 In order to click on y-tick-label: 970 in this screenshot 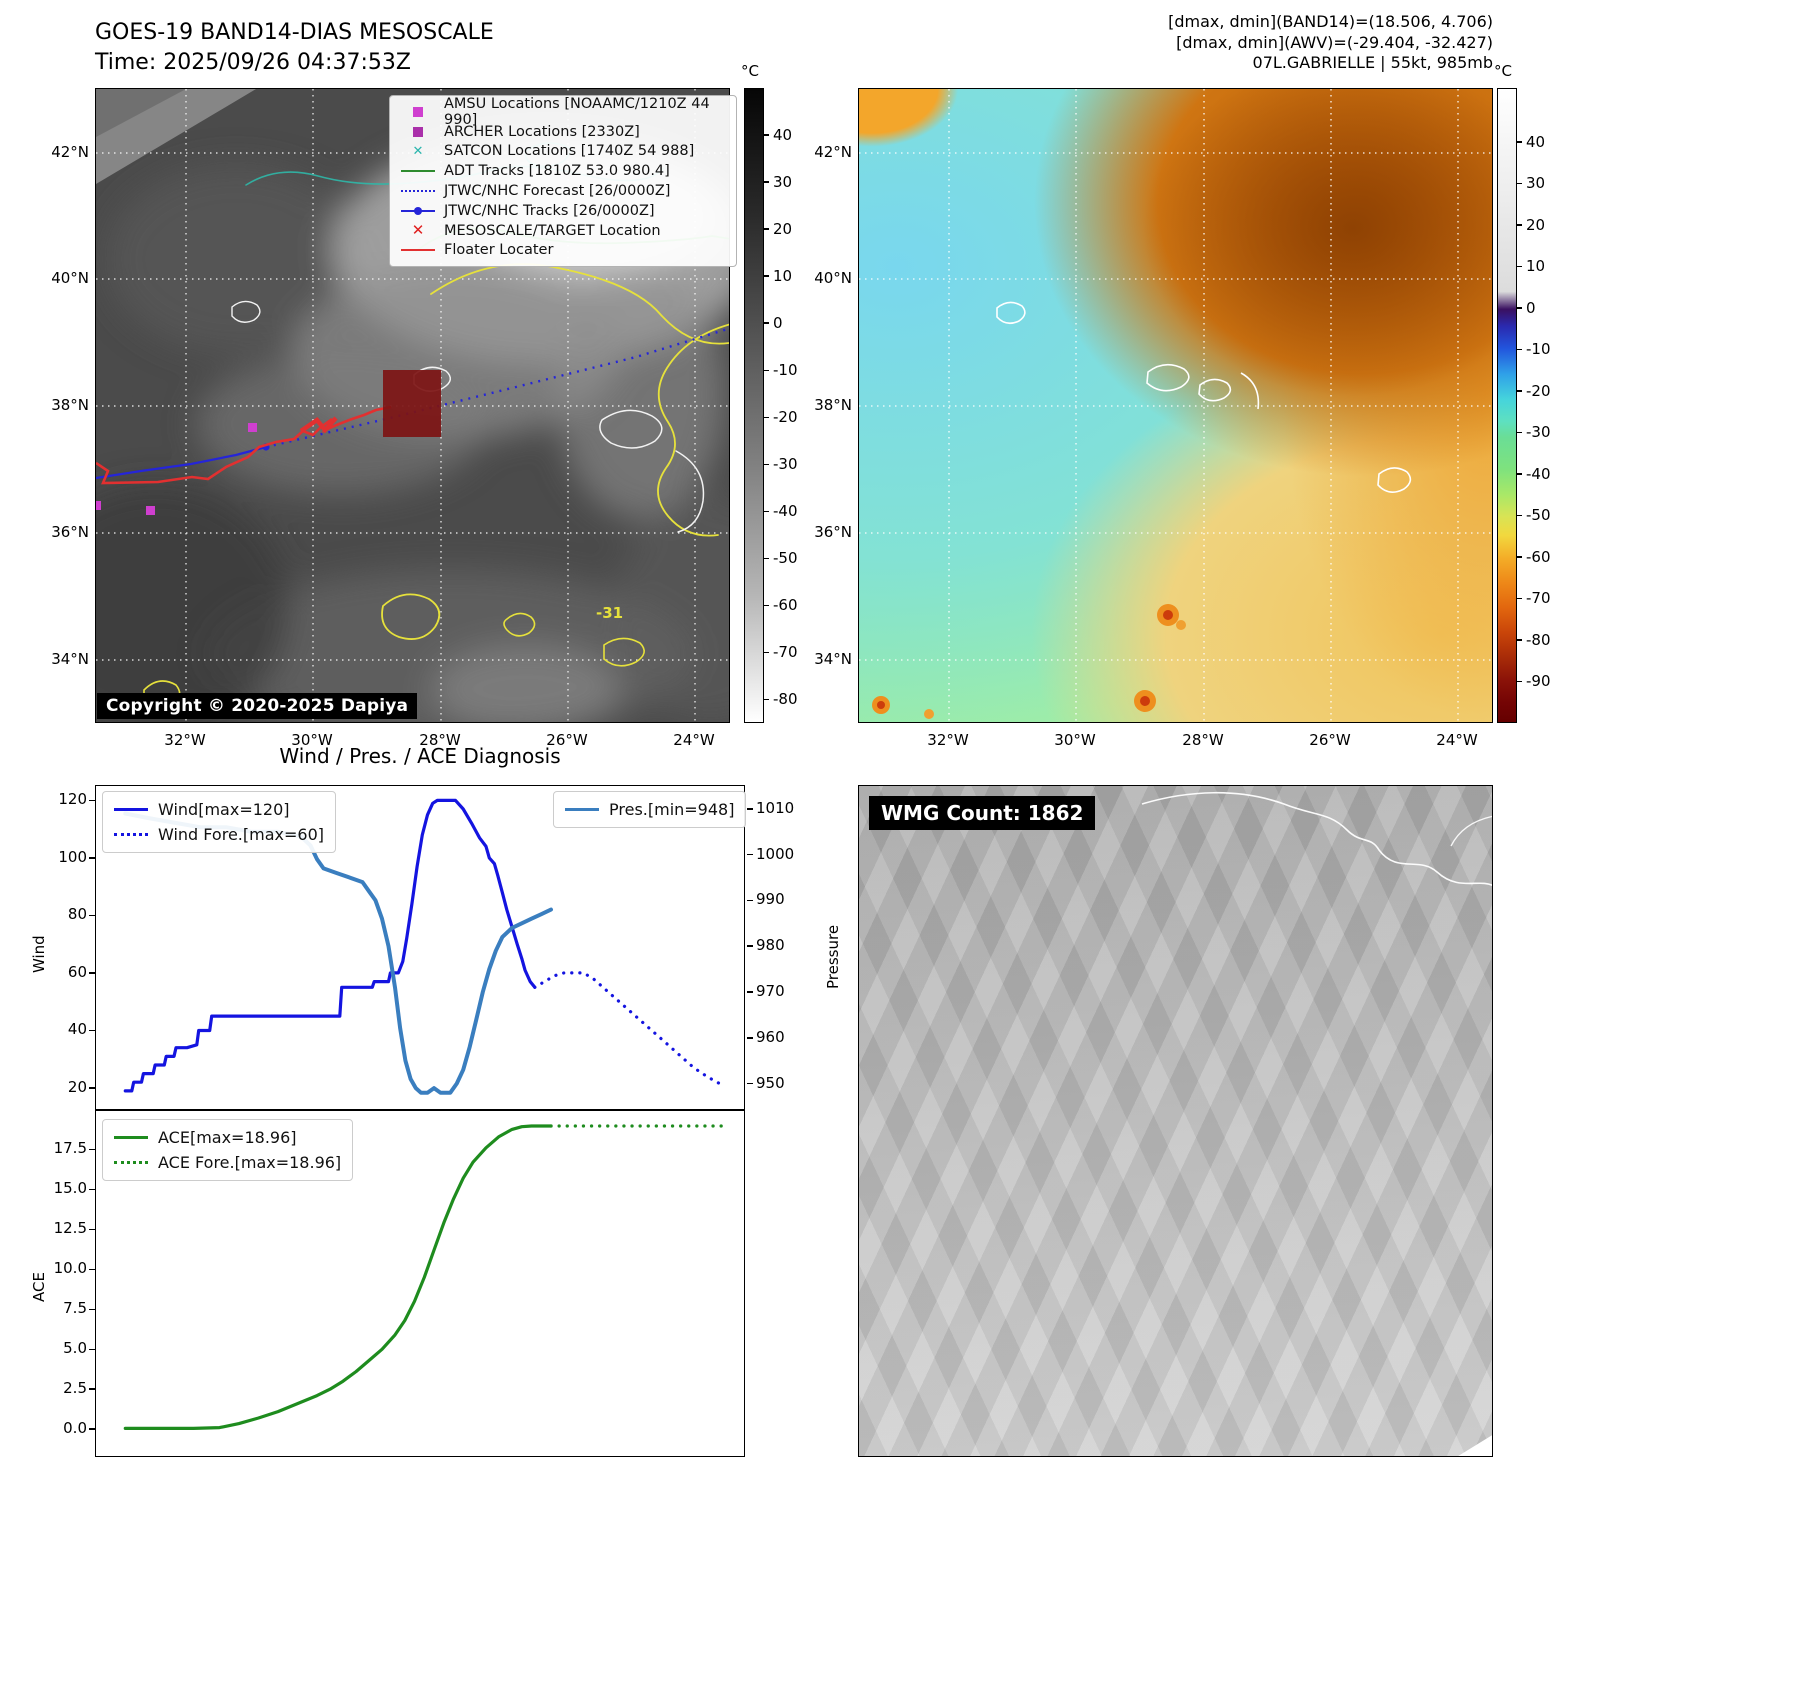, I will do `click(770, 990)`.